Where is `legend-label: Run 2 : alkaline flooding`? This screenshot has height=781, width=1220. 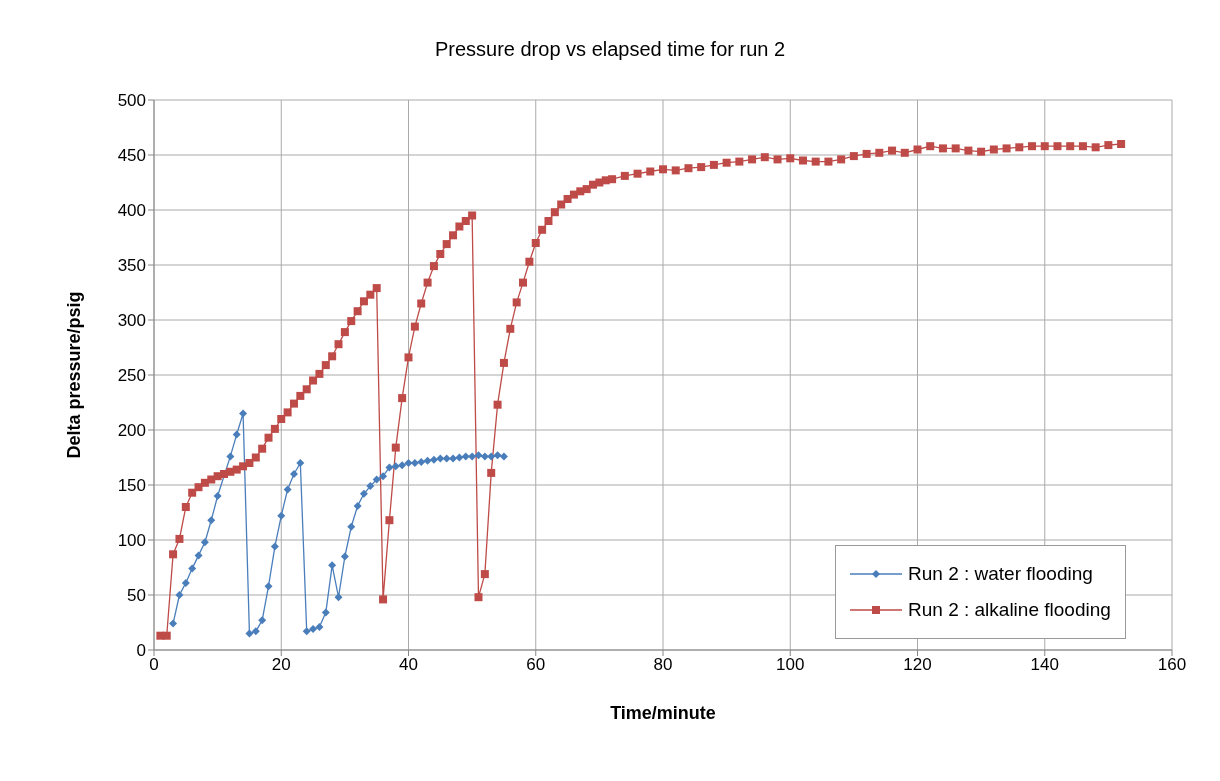
legend-label: Run 2 : alkaline flooding is located at coordinates (1009, 610).